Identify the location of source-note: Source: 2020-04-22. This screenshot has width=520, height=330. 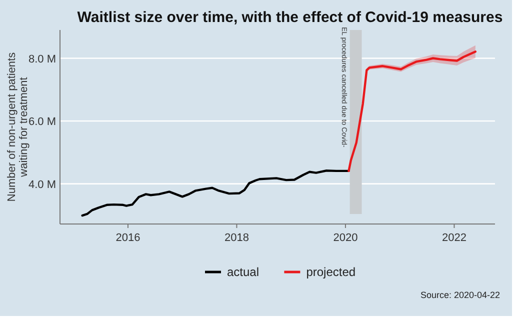
(460, 295).